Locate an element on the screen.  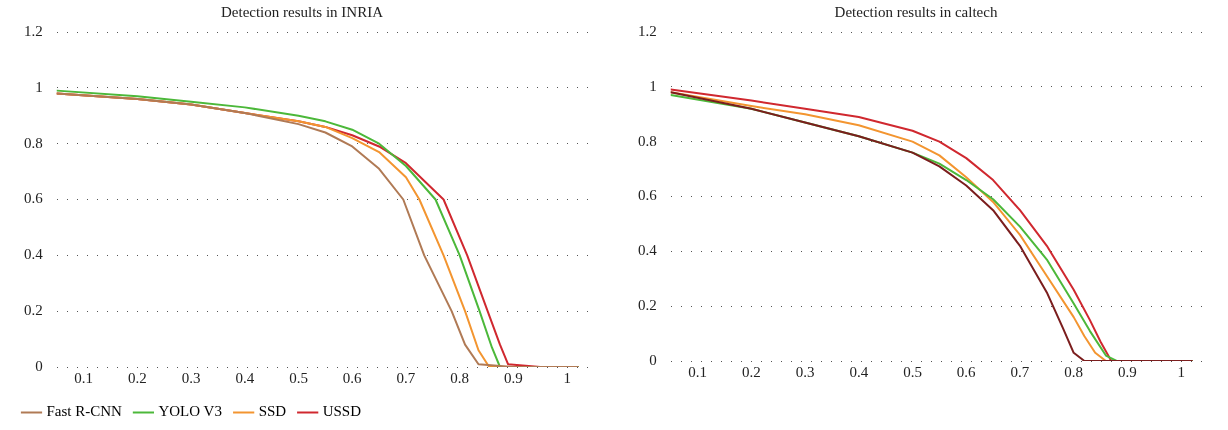
legend-label: Fast R-CNN is located at coordinates (84, 411).